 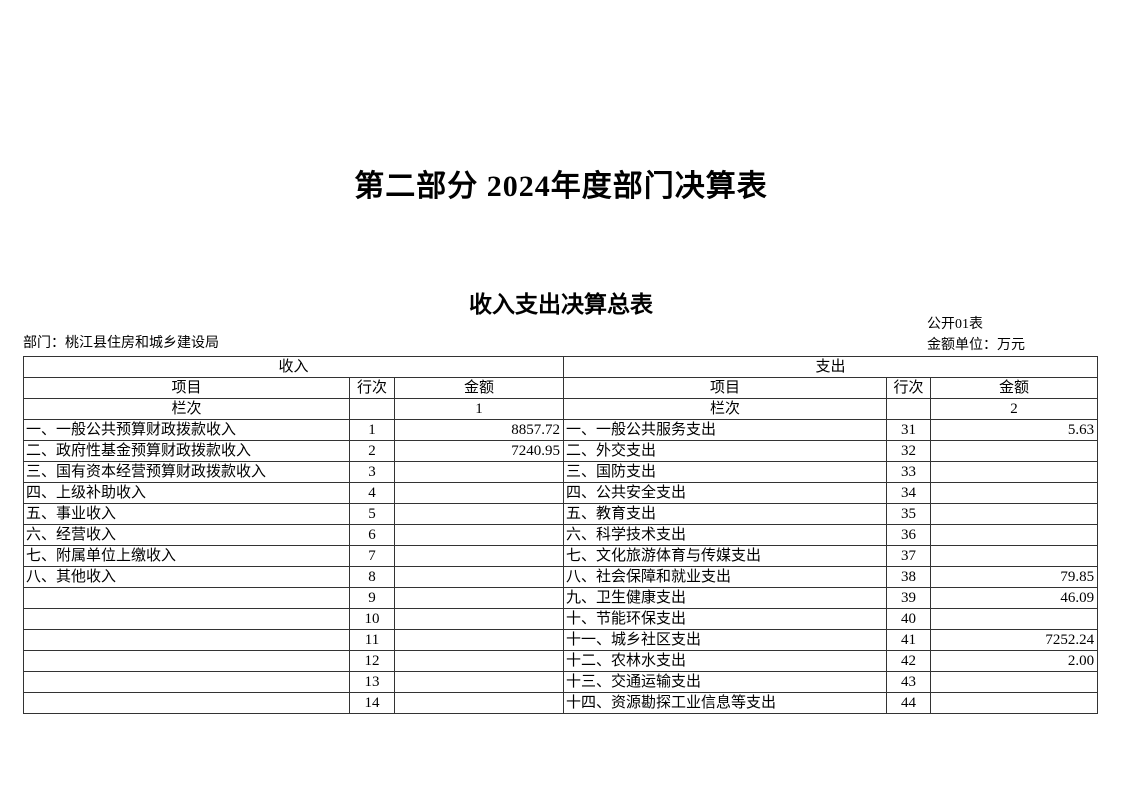 I want to click on department-label: 部门：桃江县住房和城乡建设局, so click(x=121, y=343).